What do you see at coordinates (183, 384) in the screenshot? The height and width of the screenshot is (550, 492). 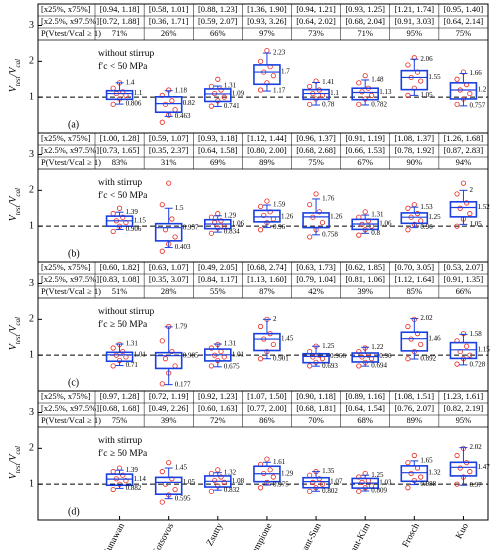 I see `value-label: 0.177` at bounding box center [183, 384].